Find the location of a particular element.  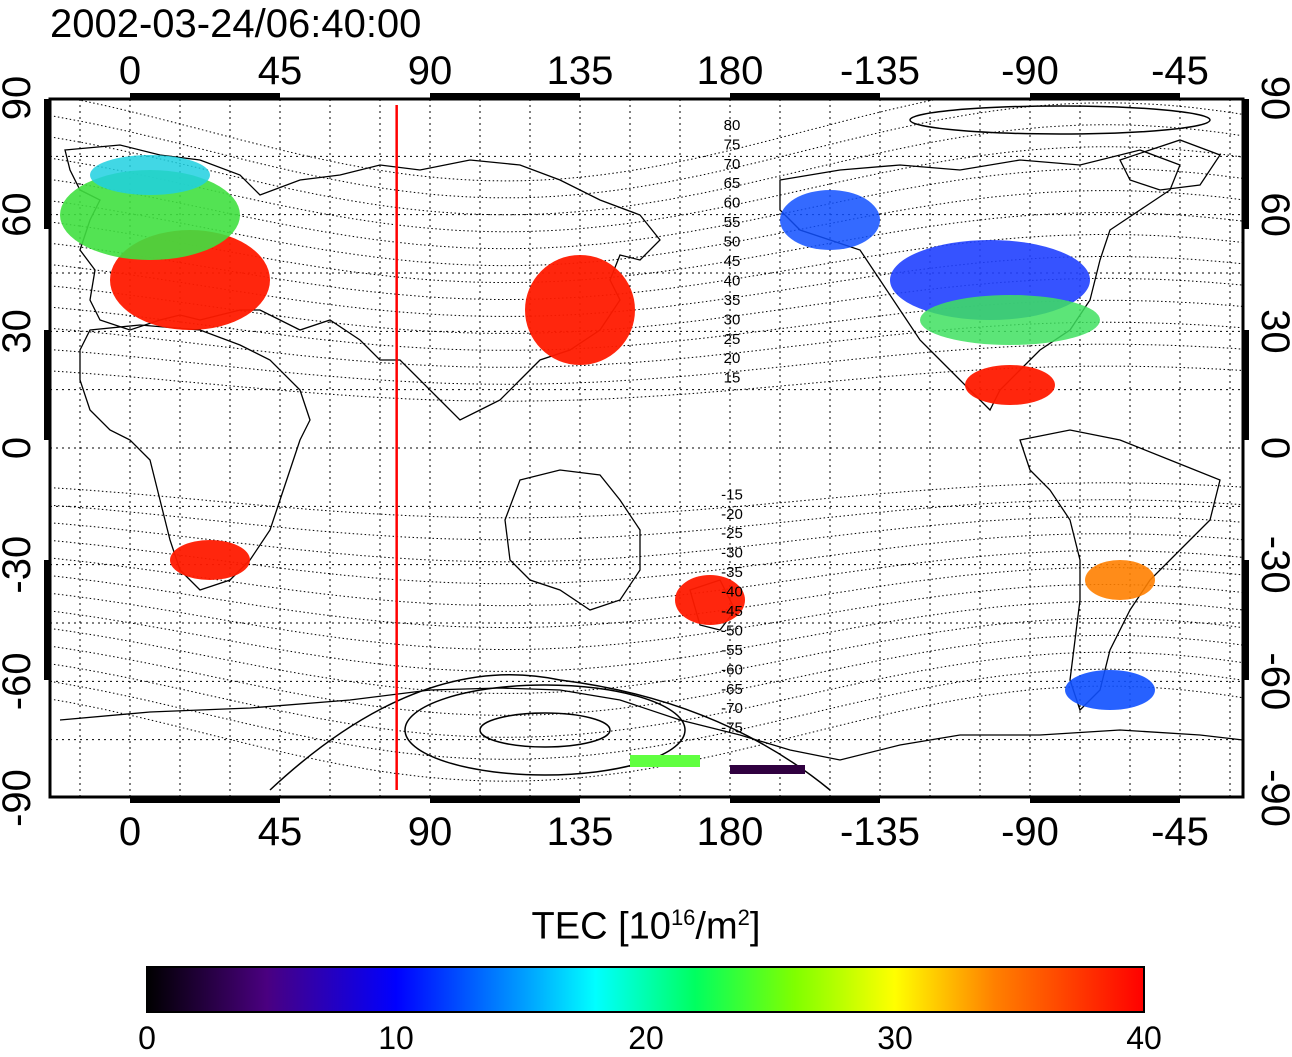

lat-label: 30 is located at coordinates (19, 331).